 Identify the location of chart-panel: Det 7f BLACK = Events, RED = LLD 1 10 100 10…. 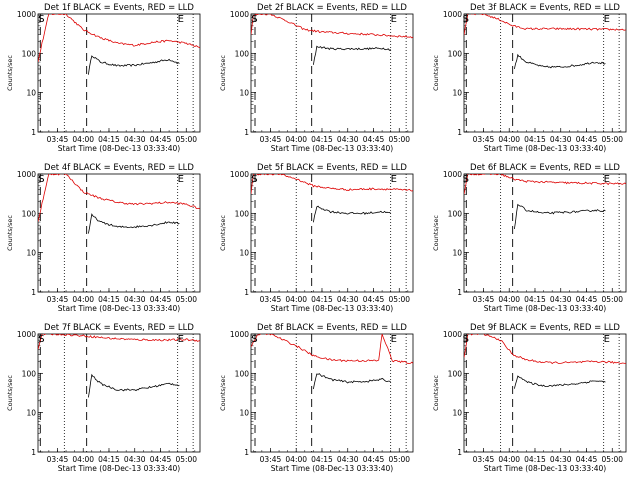
(103, 398).